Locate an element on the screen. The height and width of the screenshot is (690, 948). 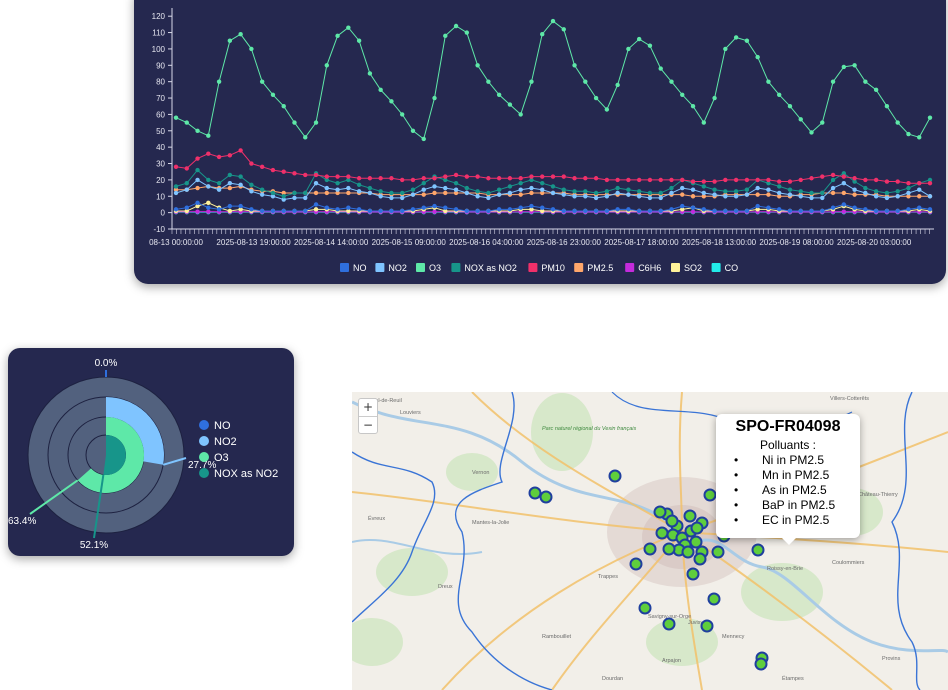
legend-item-c6h6: C6H6 is located at coordinates (643, 268).